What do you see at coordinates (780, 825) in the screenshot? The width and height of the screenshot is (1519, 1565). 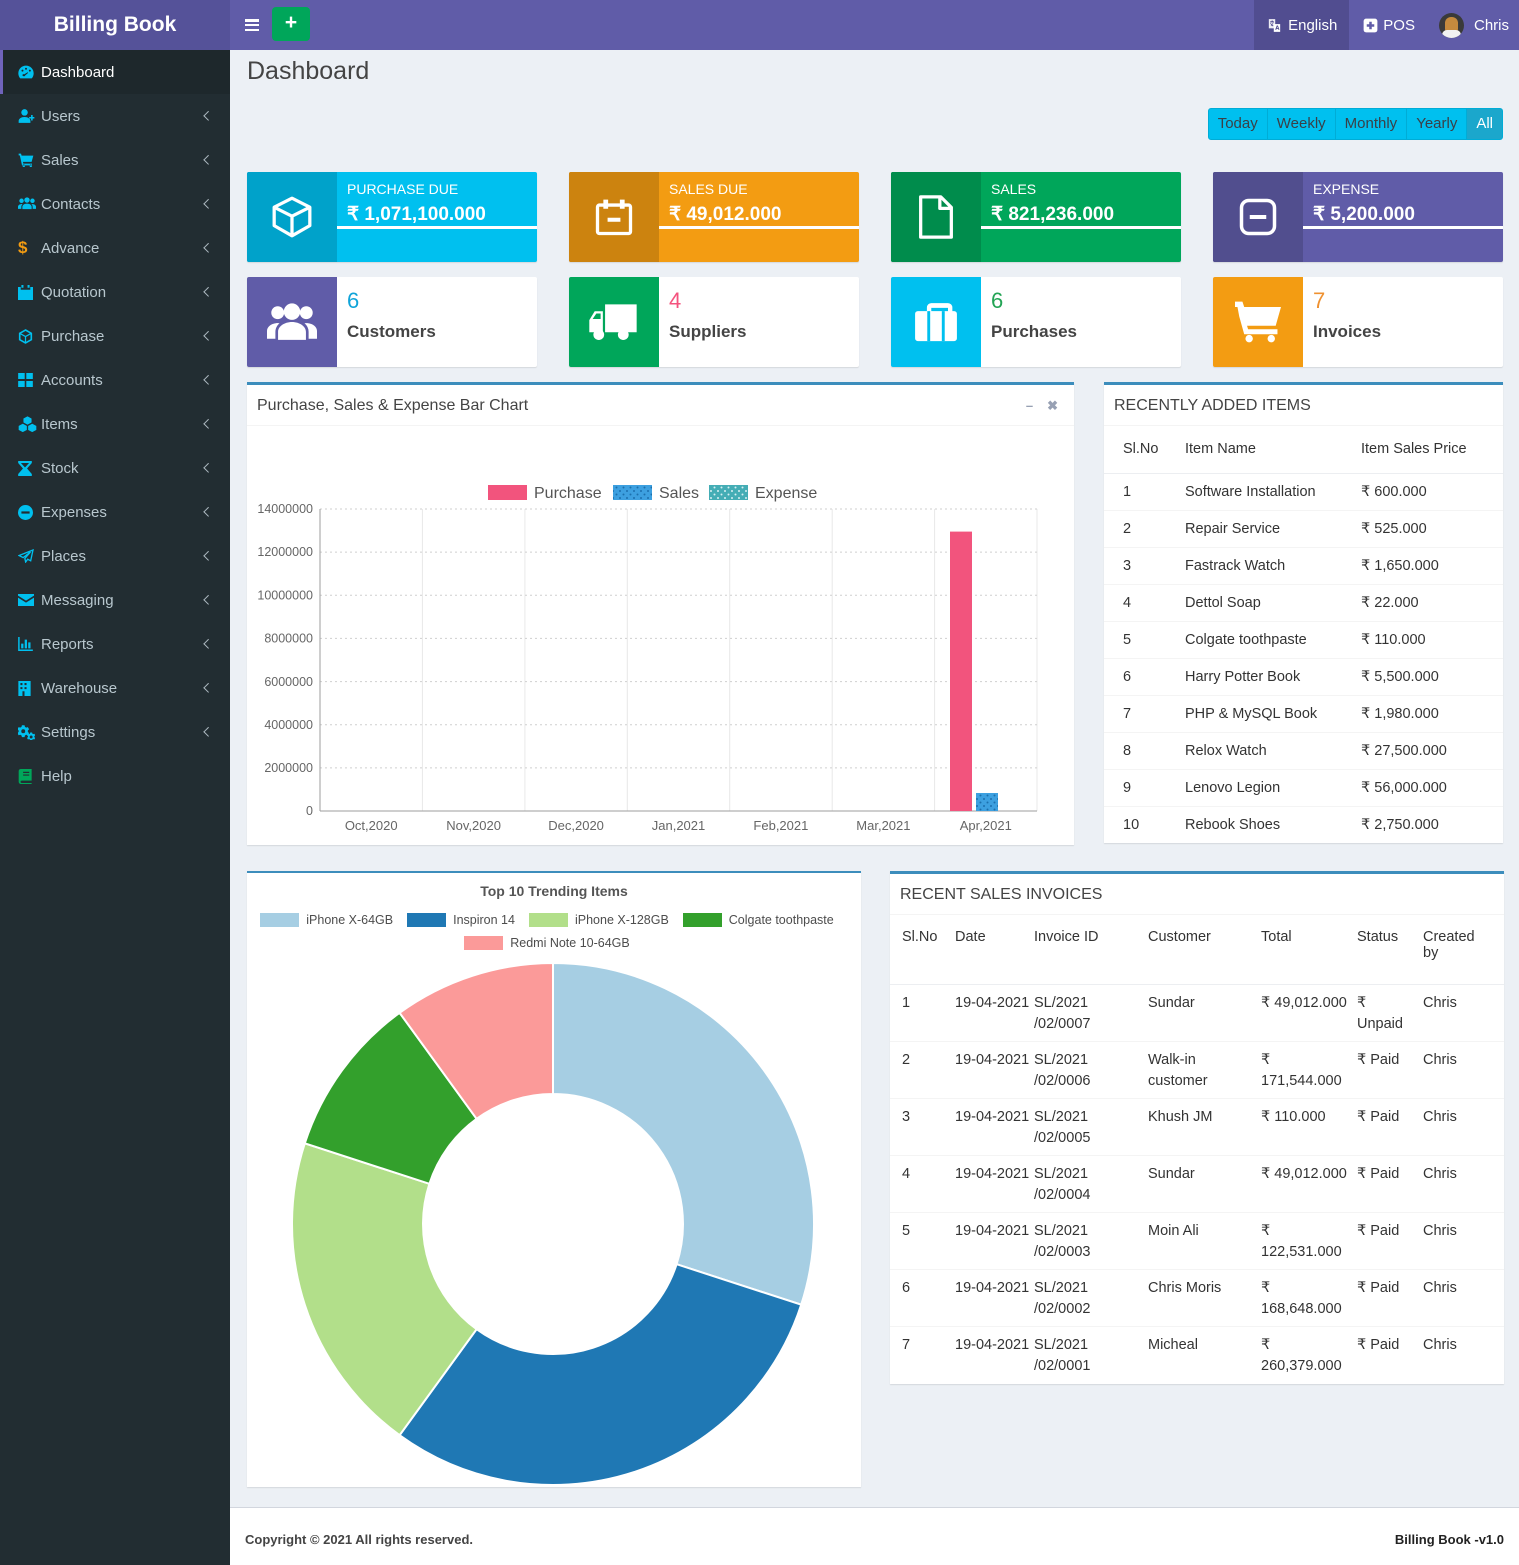 I see `svg-text: Feb,2021` at bounding box center [780, 825].